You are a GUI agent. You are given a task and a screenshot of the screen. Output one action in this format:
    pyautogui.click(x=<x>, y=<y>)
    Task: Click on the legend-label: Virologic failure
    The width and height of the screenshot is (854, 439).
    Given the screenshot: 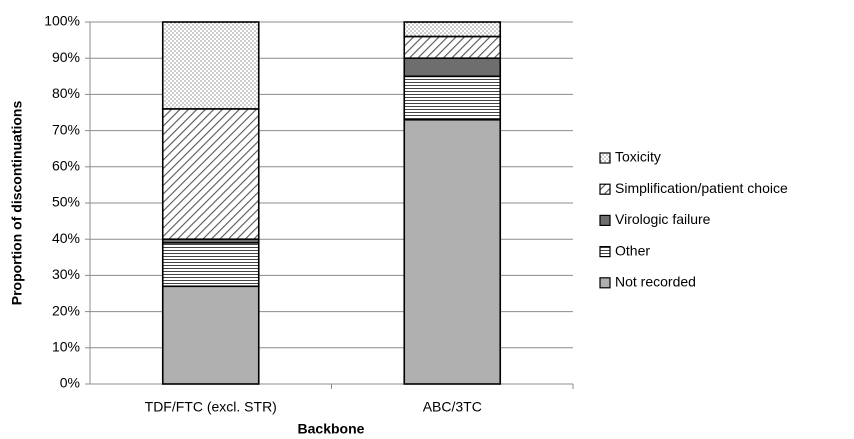 What is the action you would take?
    pyautogui.click(x=663, y=219)
    